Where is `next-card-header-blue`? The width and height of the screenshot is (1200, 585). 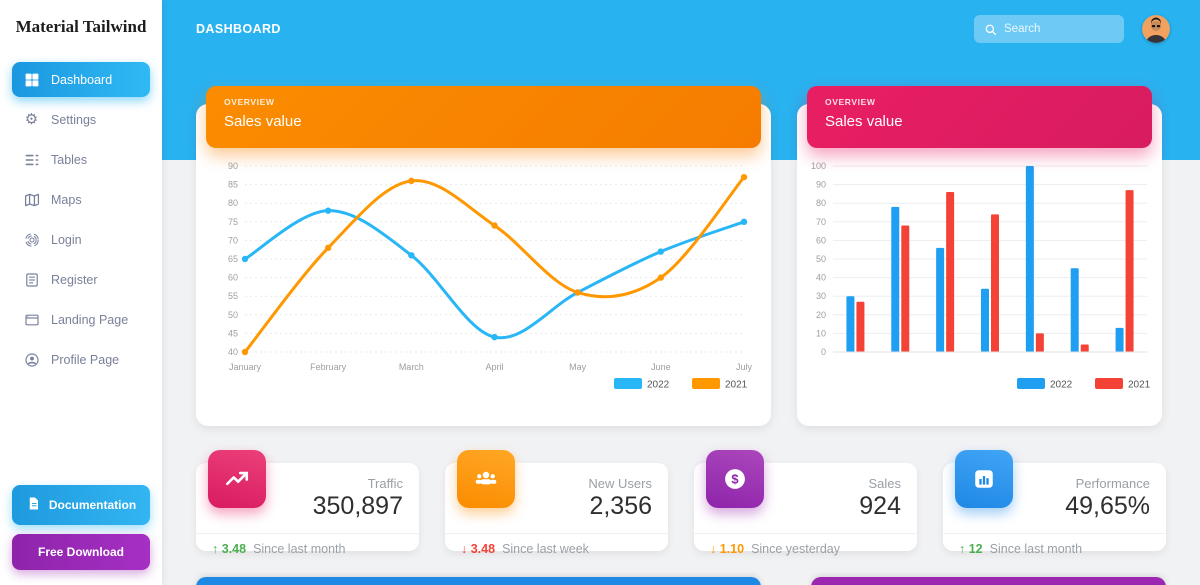
next-card-header-blue is located at coordinates (478, 581).